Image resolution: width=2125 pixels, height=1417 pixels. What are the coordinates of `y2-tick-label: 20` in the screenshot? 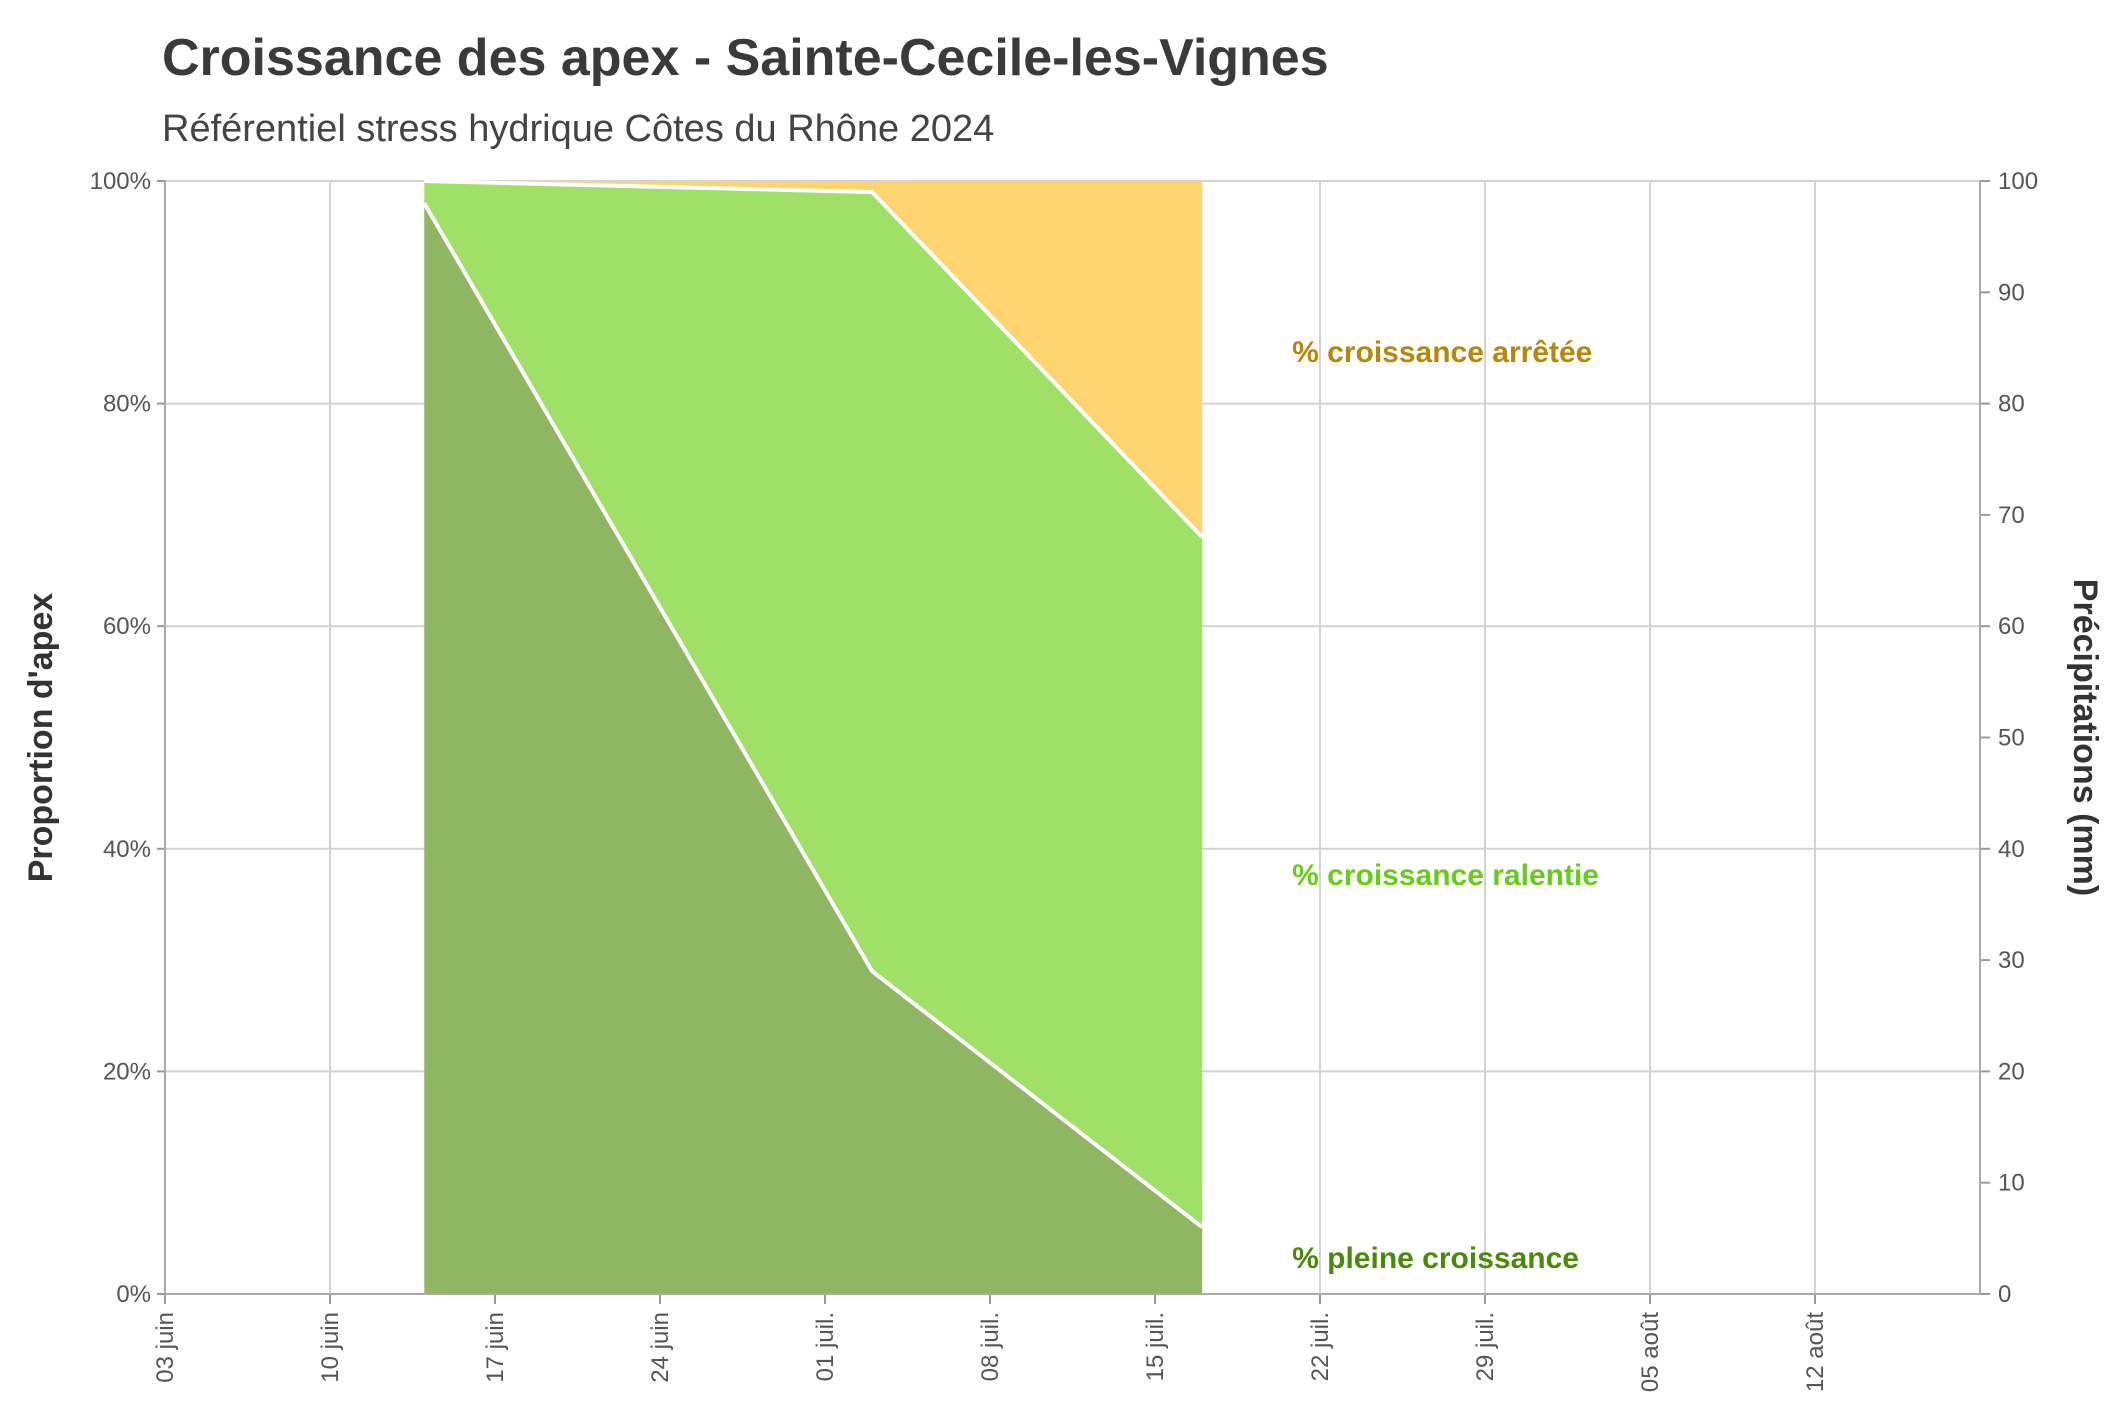 It's located at (2011, 1071).